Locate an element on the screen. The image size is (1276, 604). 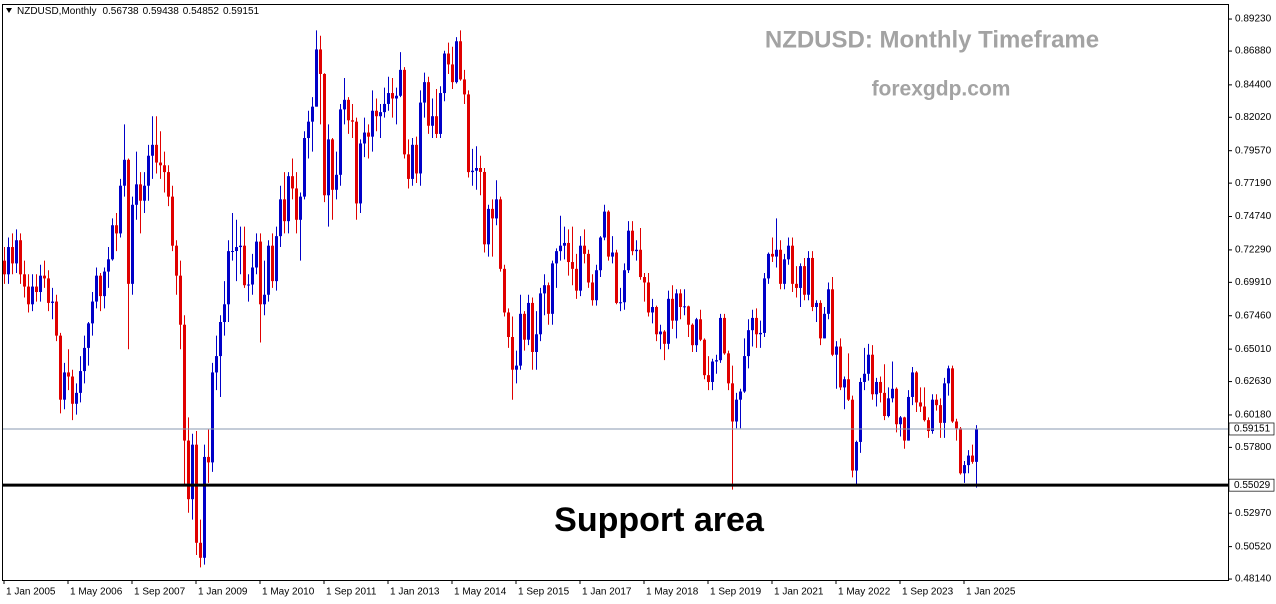
y-tick-label: 0.86880 is located at coordinates (1253, 51).